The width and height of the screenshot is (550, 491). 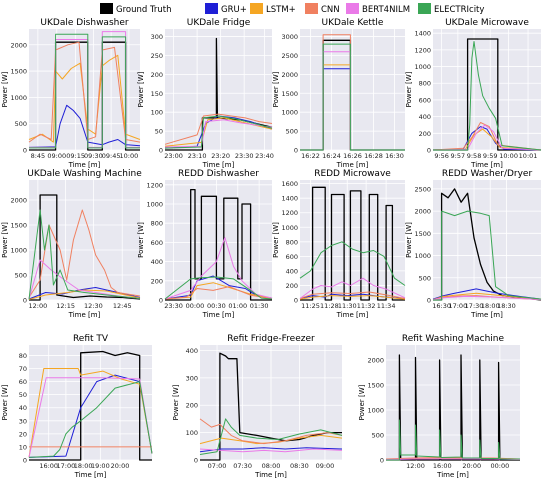 I want to click on chart-title: UKDale Dishwasher, so click(x=84, y=23).